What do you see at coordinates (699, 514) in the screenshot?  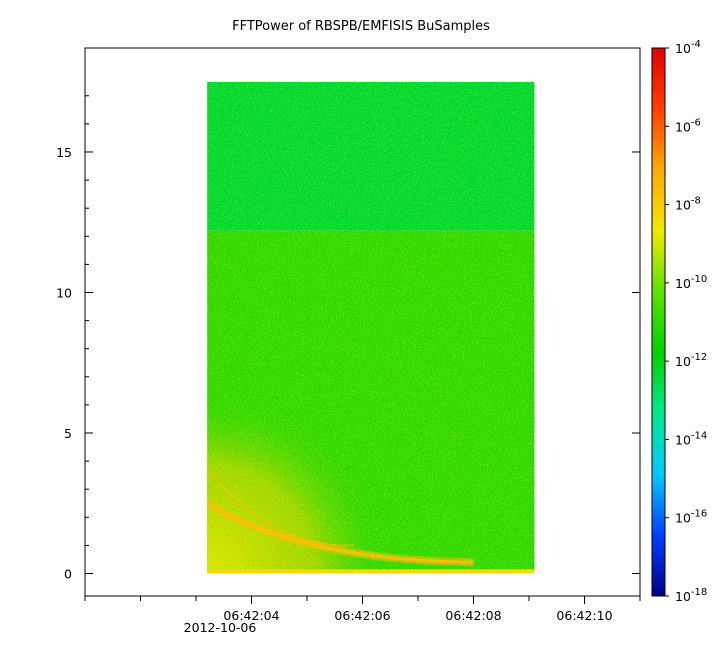 I see `colorbar-tick-exponent: -16` at bounding box center [699, 514].